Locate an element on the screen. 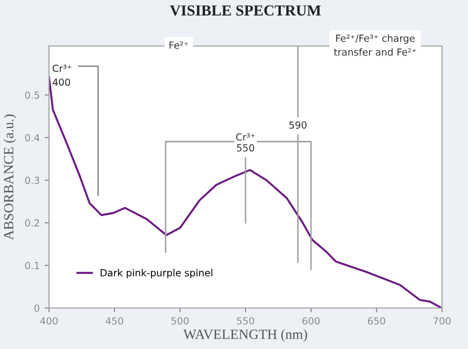 Image resolution: width=468 pixels, height=349 pixels. x-tick-label: 450 is located at coordinates (115, 321).